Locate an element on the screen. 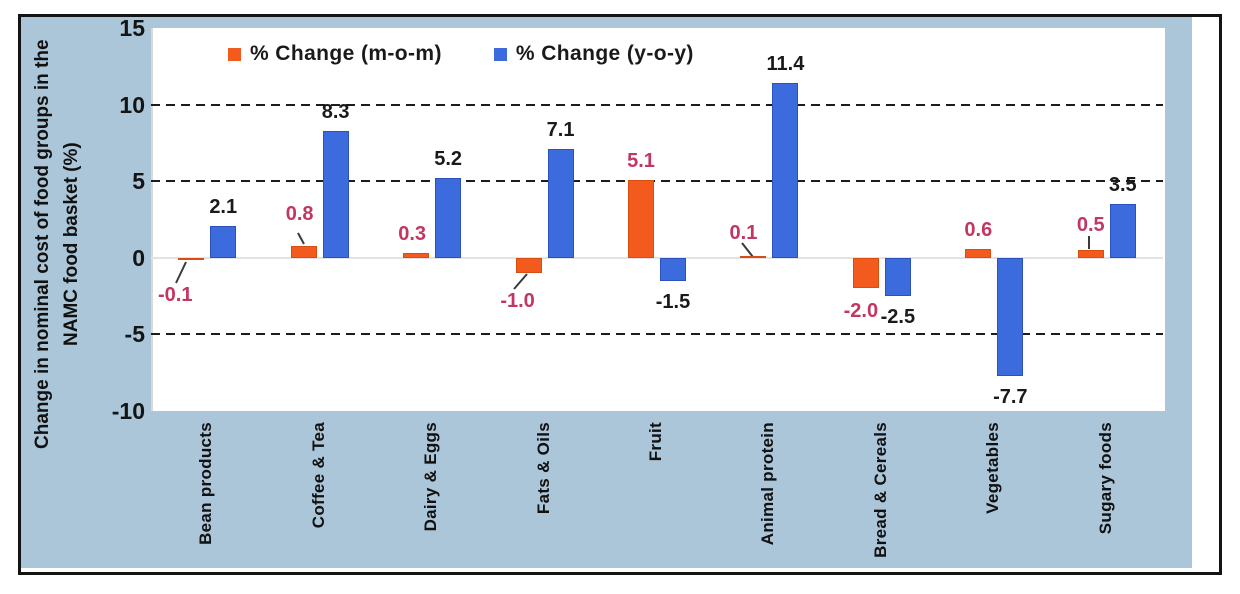 The height and width of the screenshot is (594, 1240). zero-line is located at coordinates (657, 257).